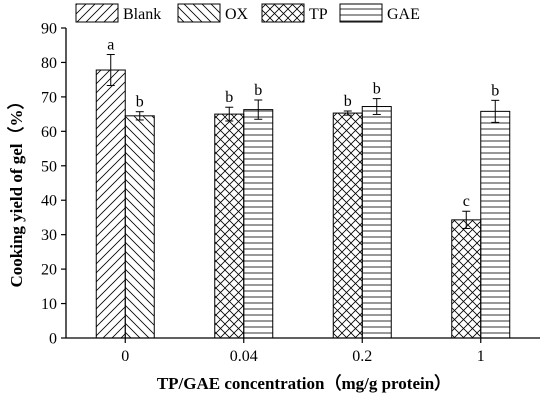 The image size is (550, 400). I want to click on y-axis-title: Cooking yield of gel（%）, so click(16, 189).